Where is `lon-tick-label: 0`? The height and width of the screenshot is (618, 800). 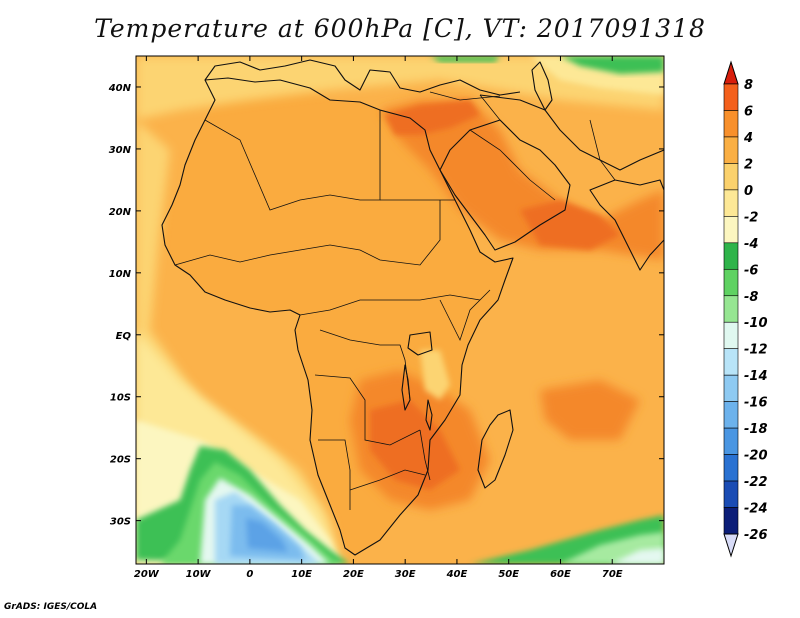
lon-tick-label: 0 is located at coordinates (249, 574).